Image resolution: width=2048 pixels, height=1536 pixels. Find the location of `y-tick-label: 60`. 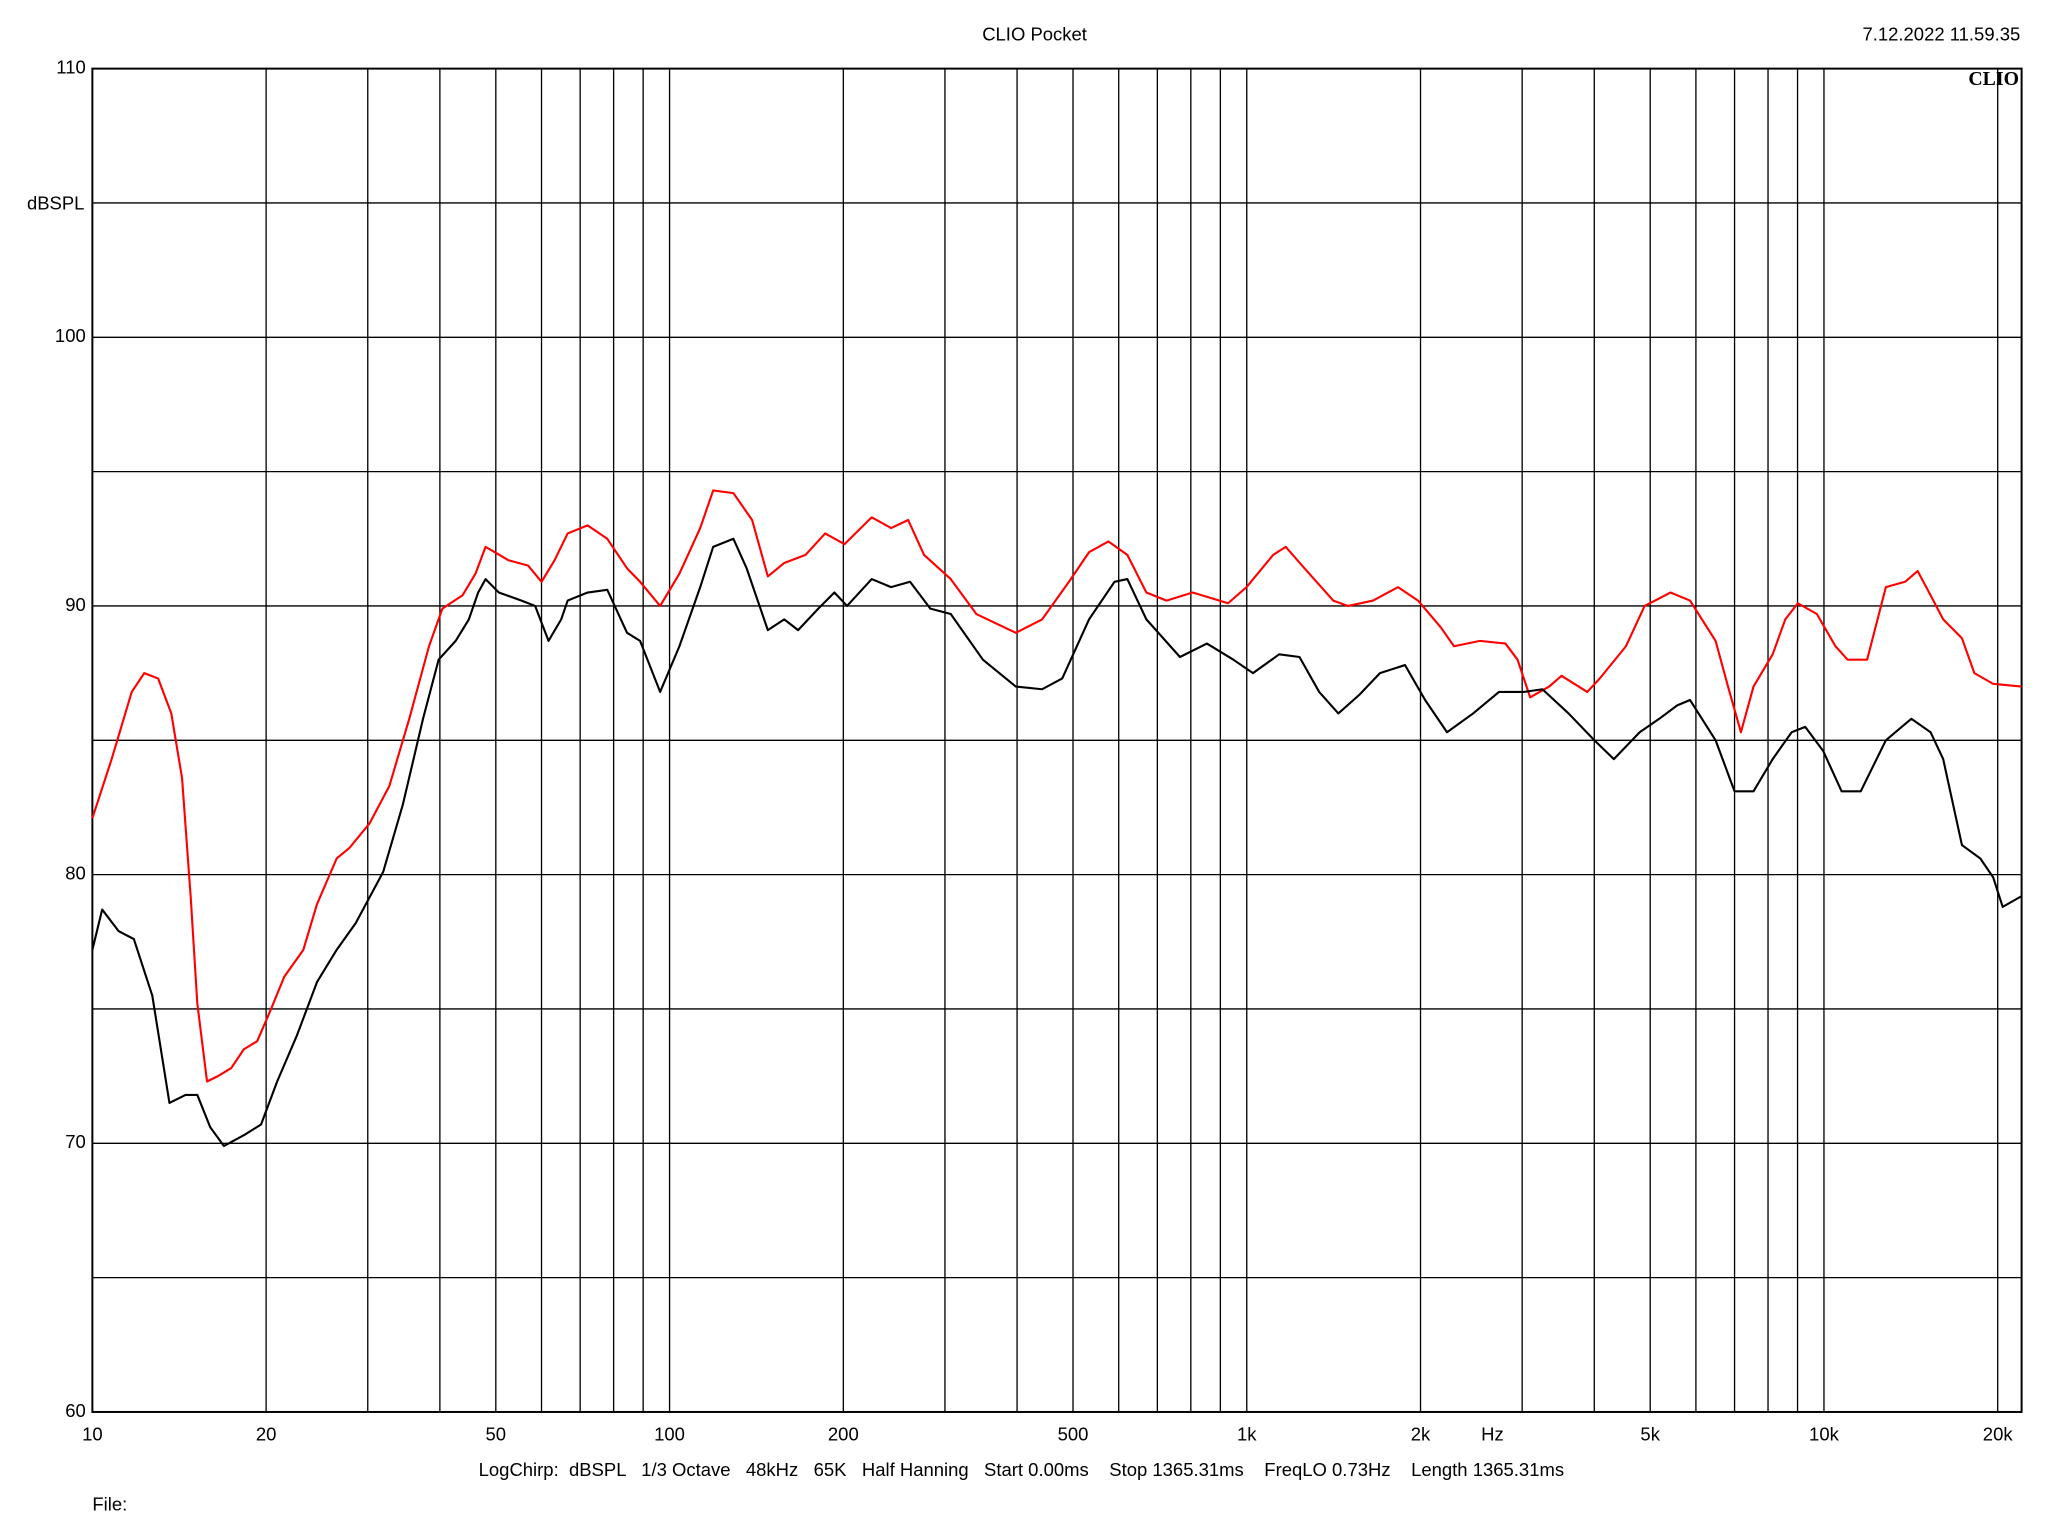

y-tick-label: 60 is located at coordinates (75, 1410).